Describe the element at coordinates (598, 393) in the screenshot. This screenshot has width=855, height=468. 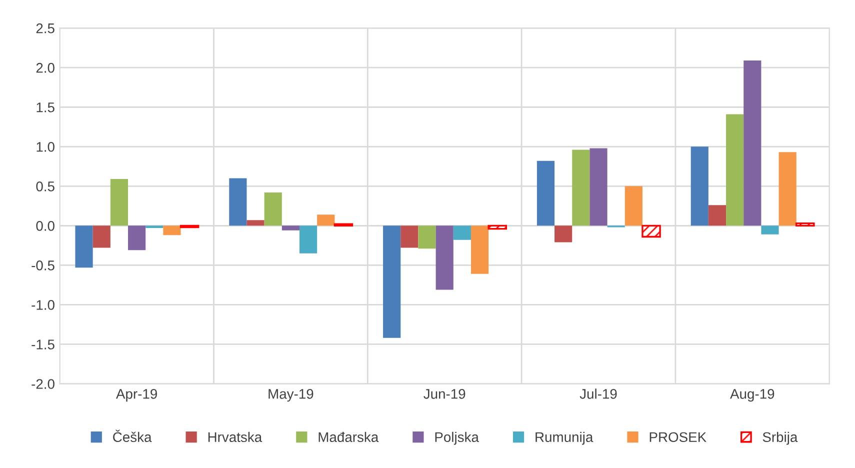
I see `x-tick-label: Jul-19` at that location.